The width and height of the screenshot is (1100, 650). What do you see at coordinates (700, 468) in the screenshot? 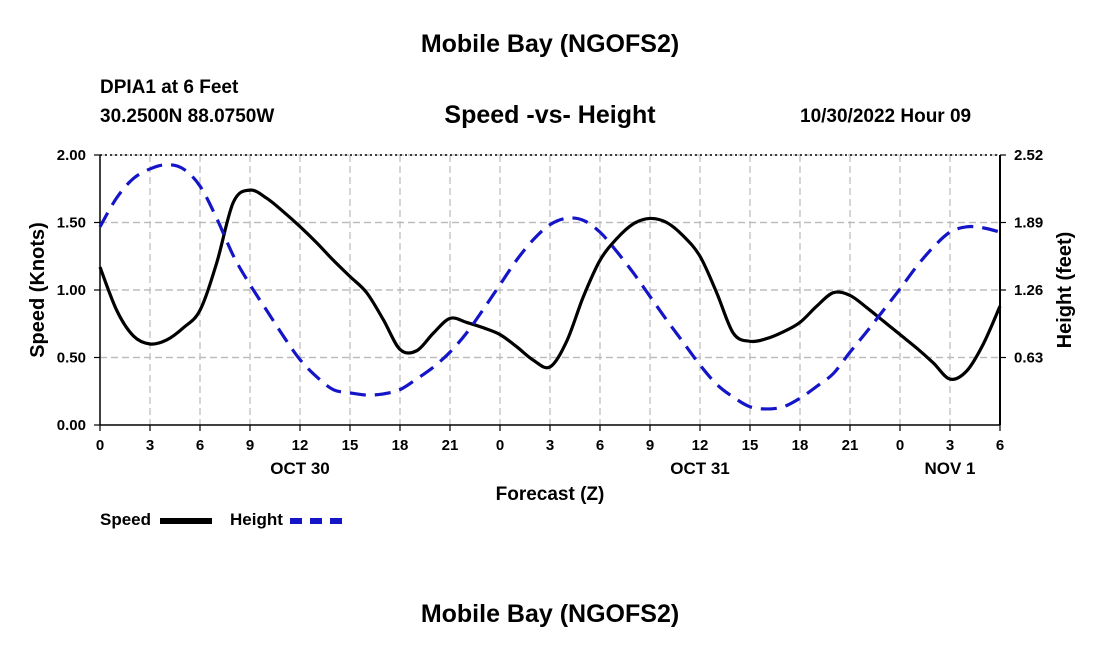
I see `x-date-label: OCT 31` at bounding box center [700, 468].